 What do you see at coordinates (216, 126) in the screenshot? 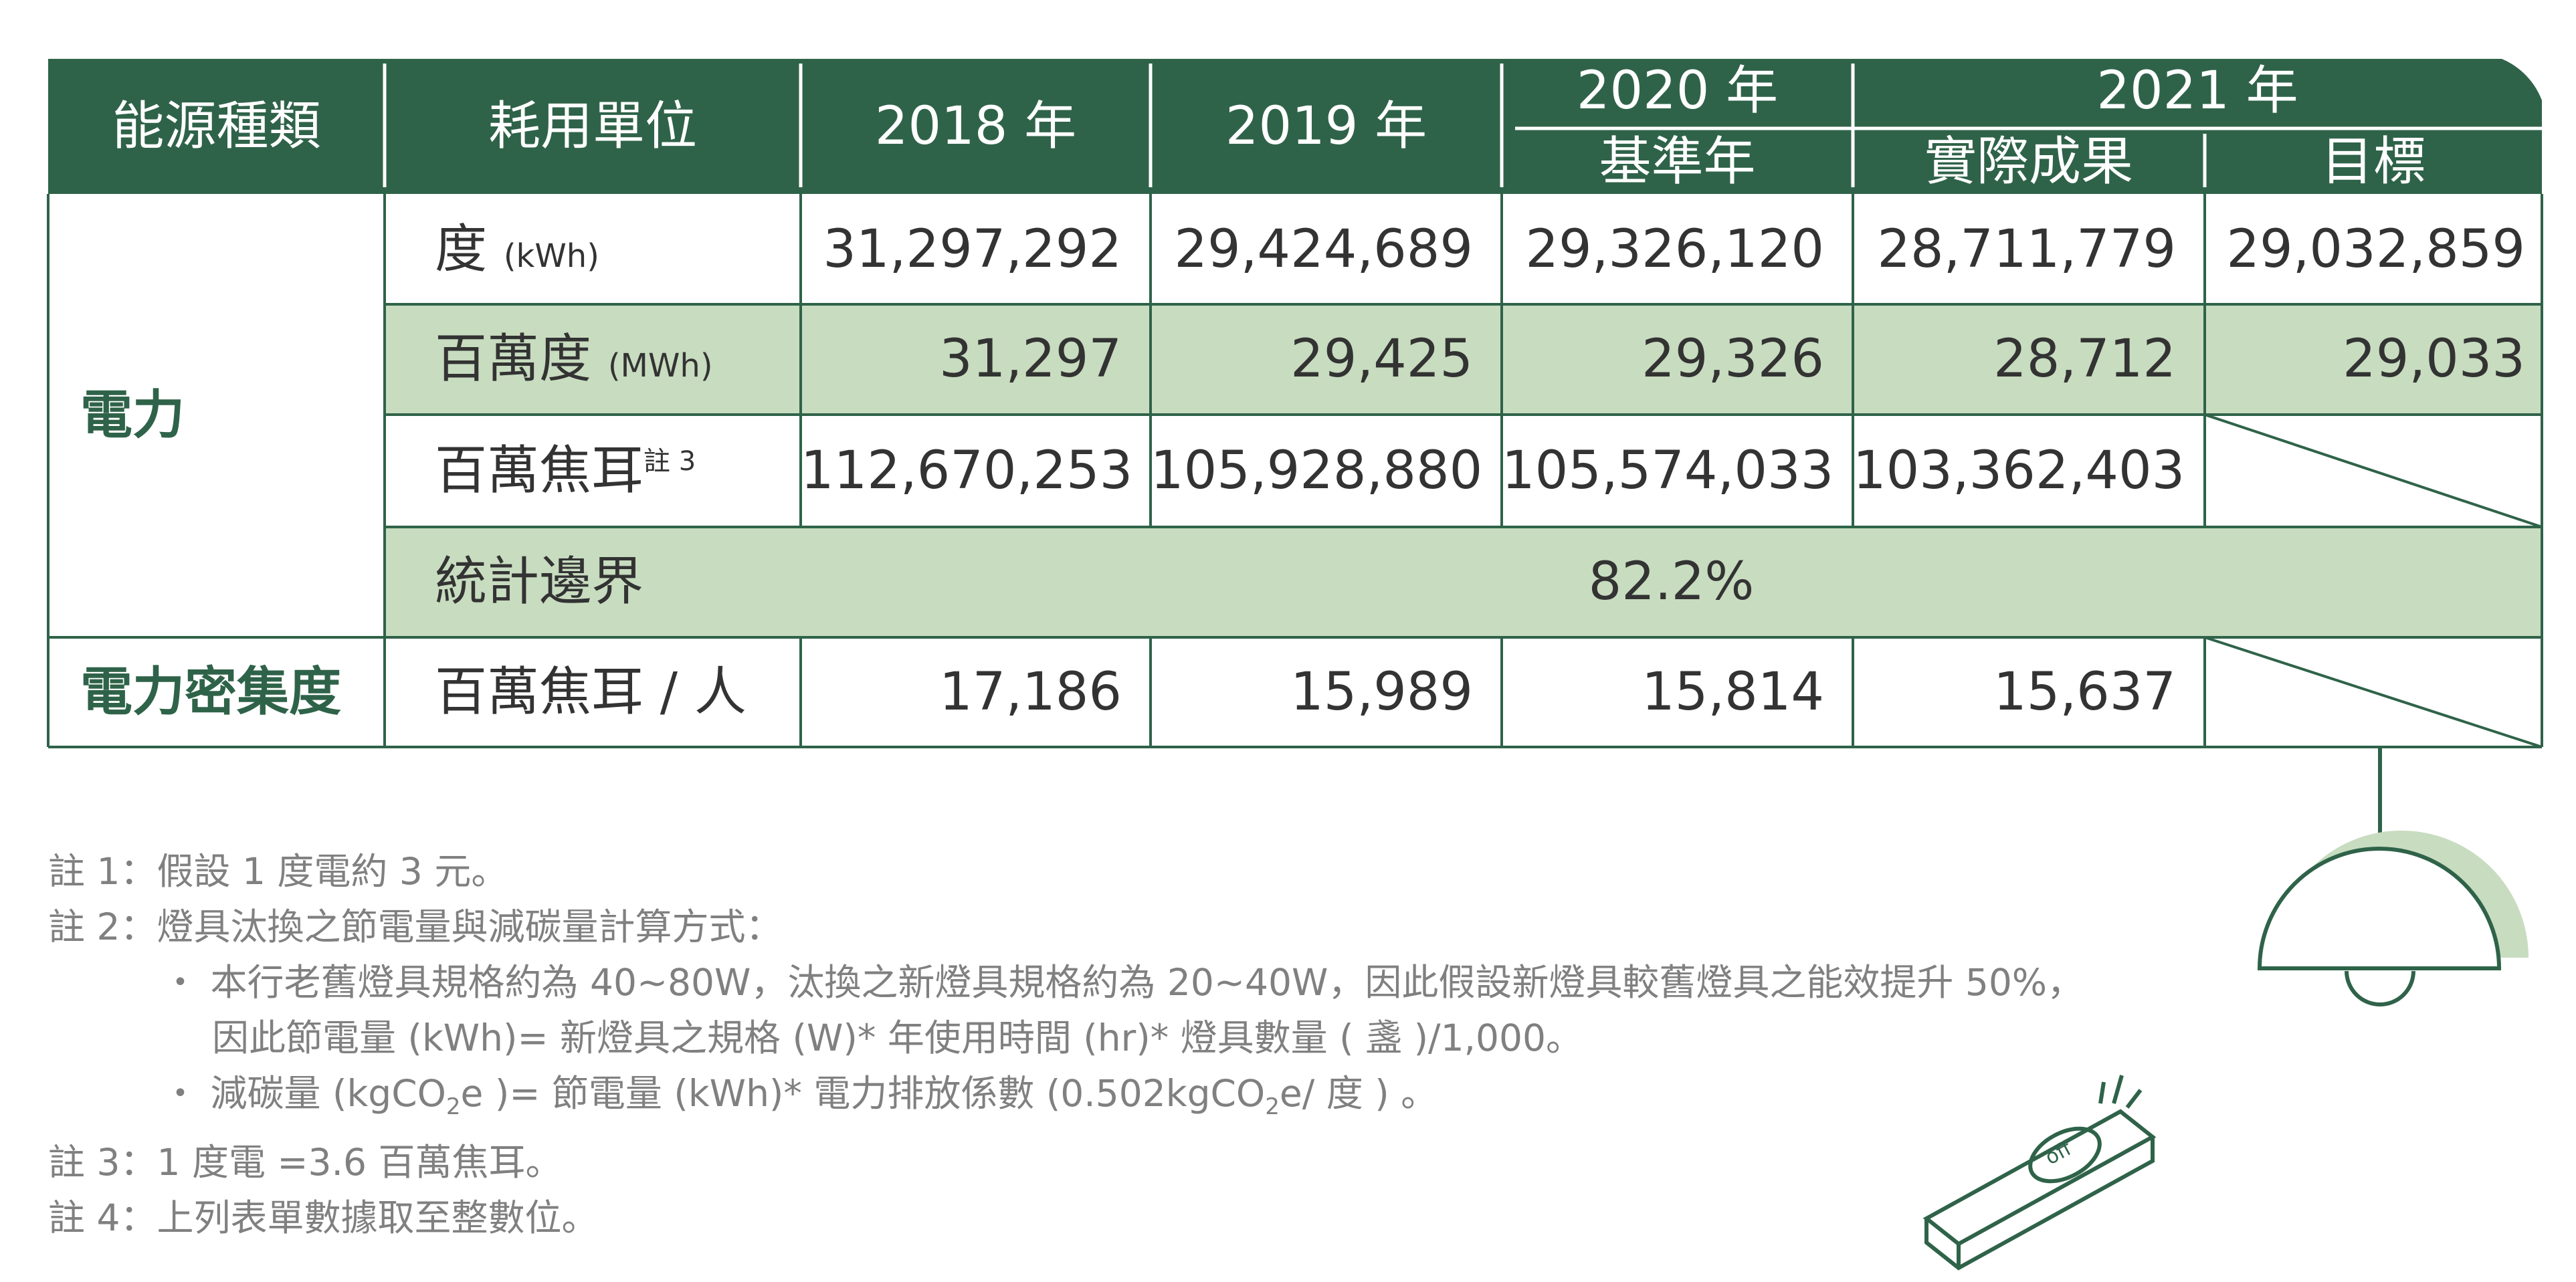
I see `header-category: 能源種類` at bounding box center [216, 126].